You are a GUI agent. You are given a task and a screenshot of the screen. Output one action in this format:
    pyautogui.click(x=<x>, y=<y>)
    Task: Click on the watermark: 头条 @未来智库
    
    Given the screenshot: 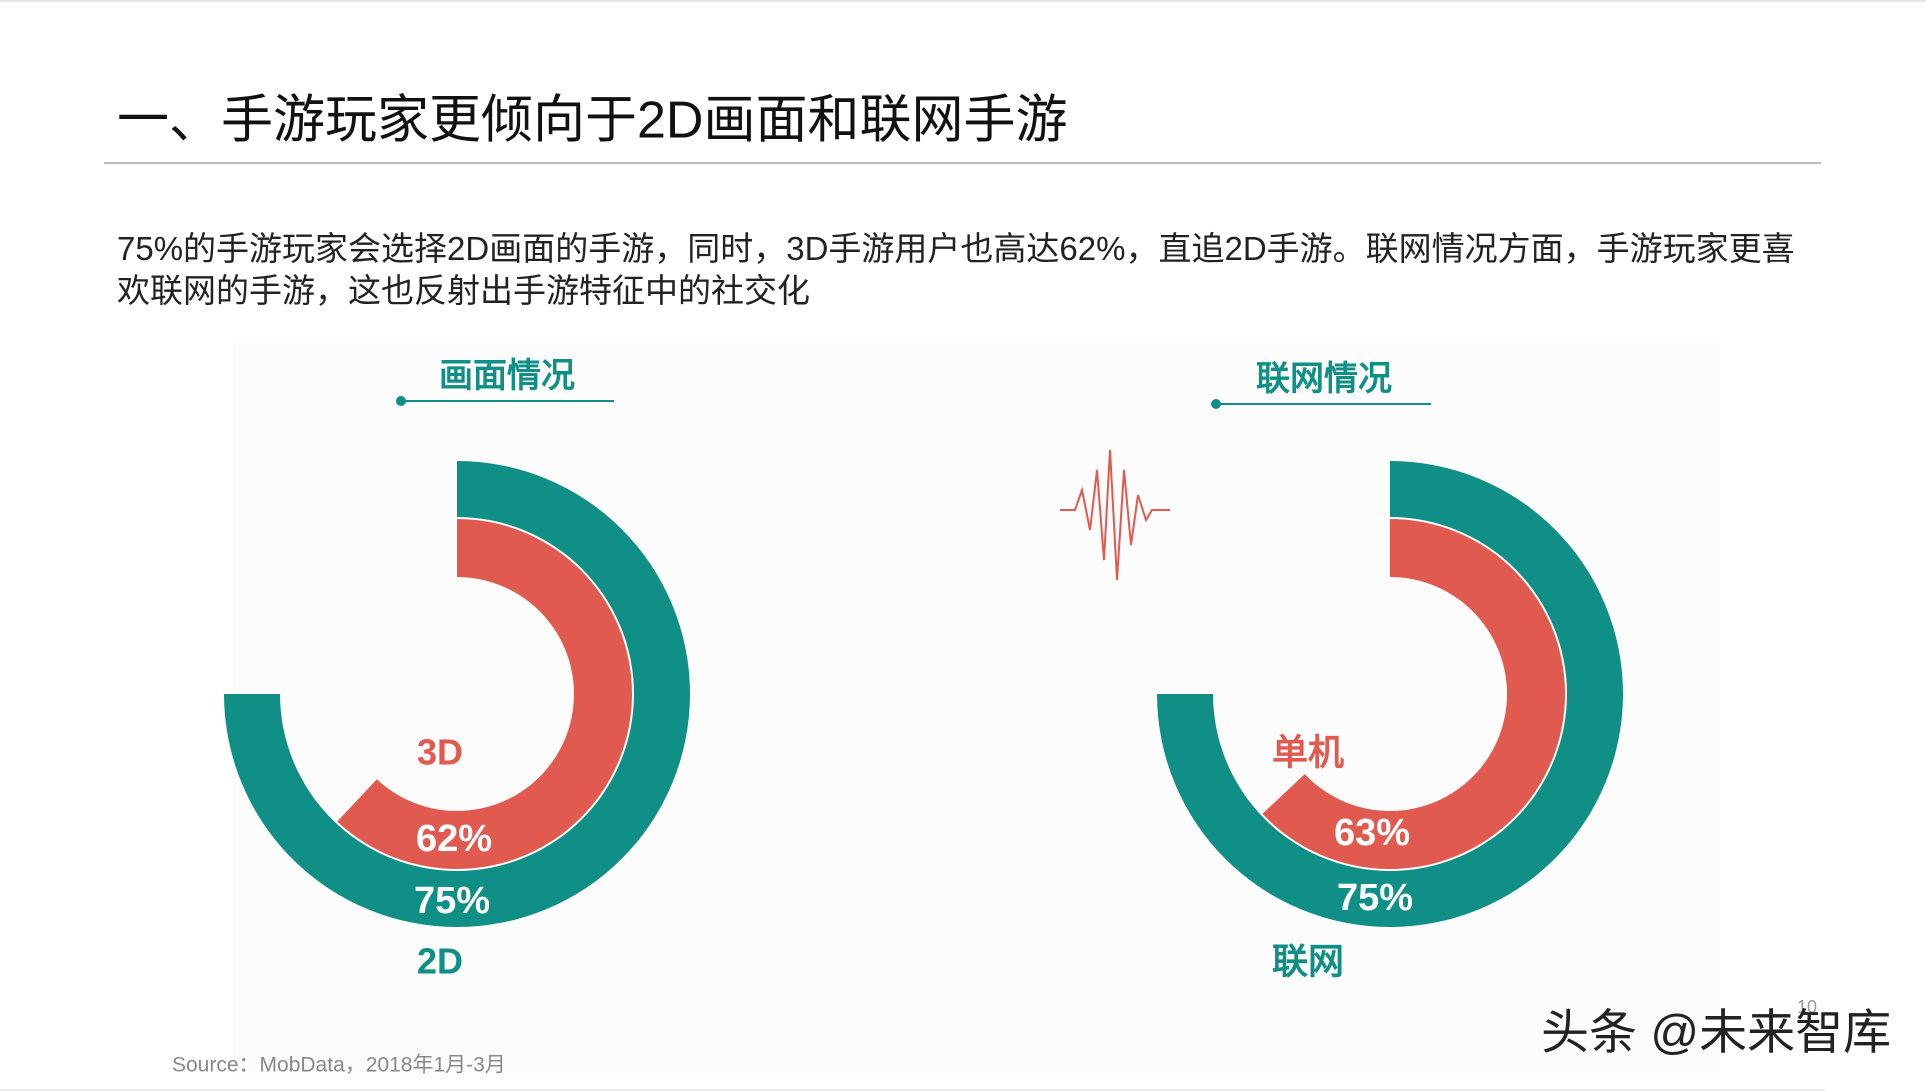 What is the action you would take?
    pyautogui.click(x=1716, y=1033)
    